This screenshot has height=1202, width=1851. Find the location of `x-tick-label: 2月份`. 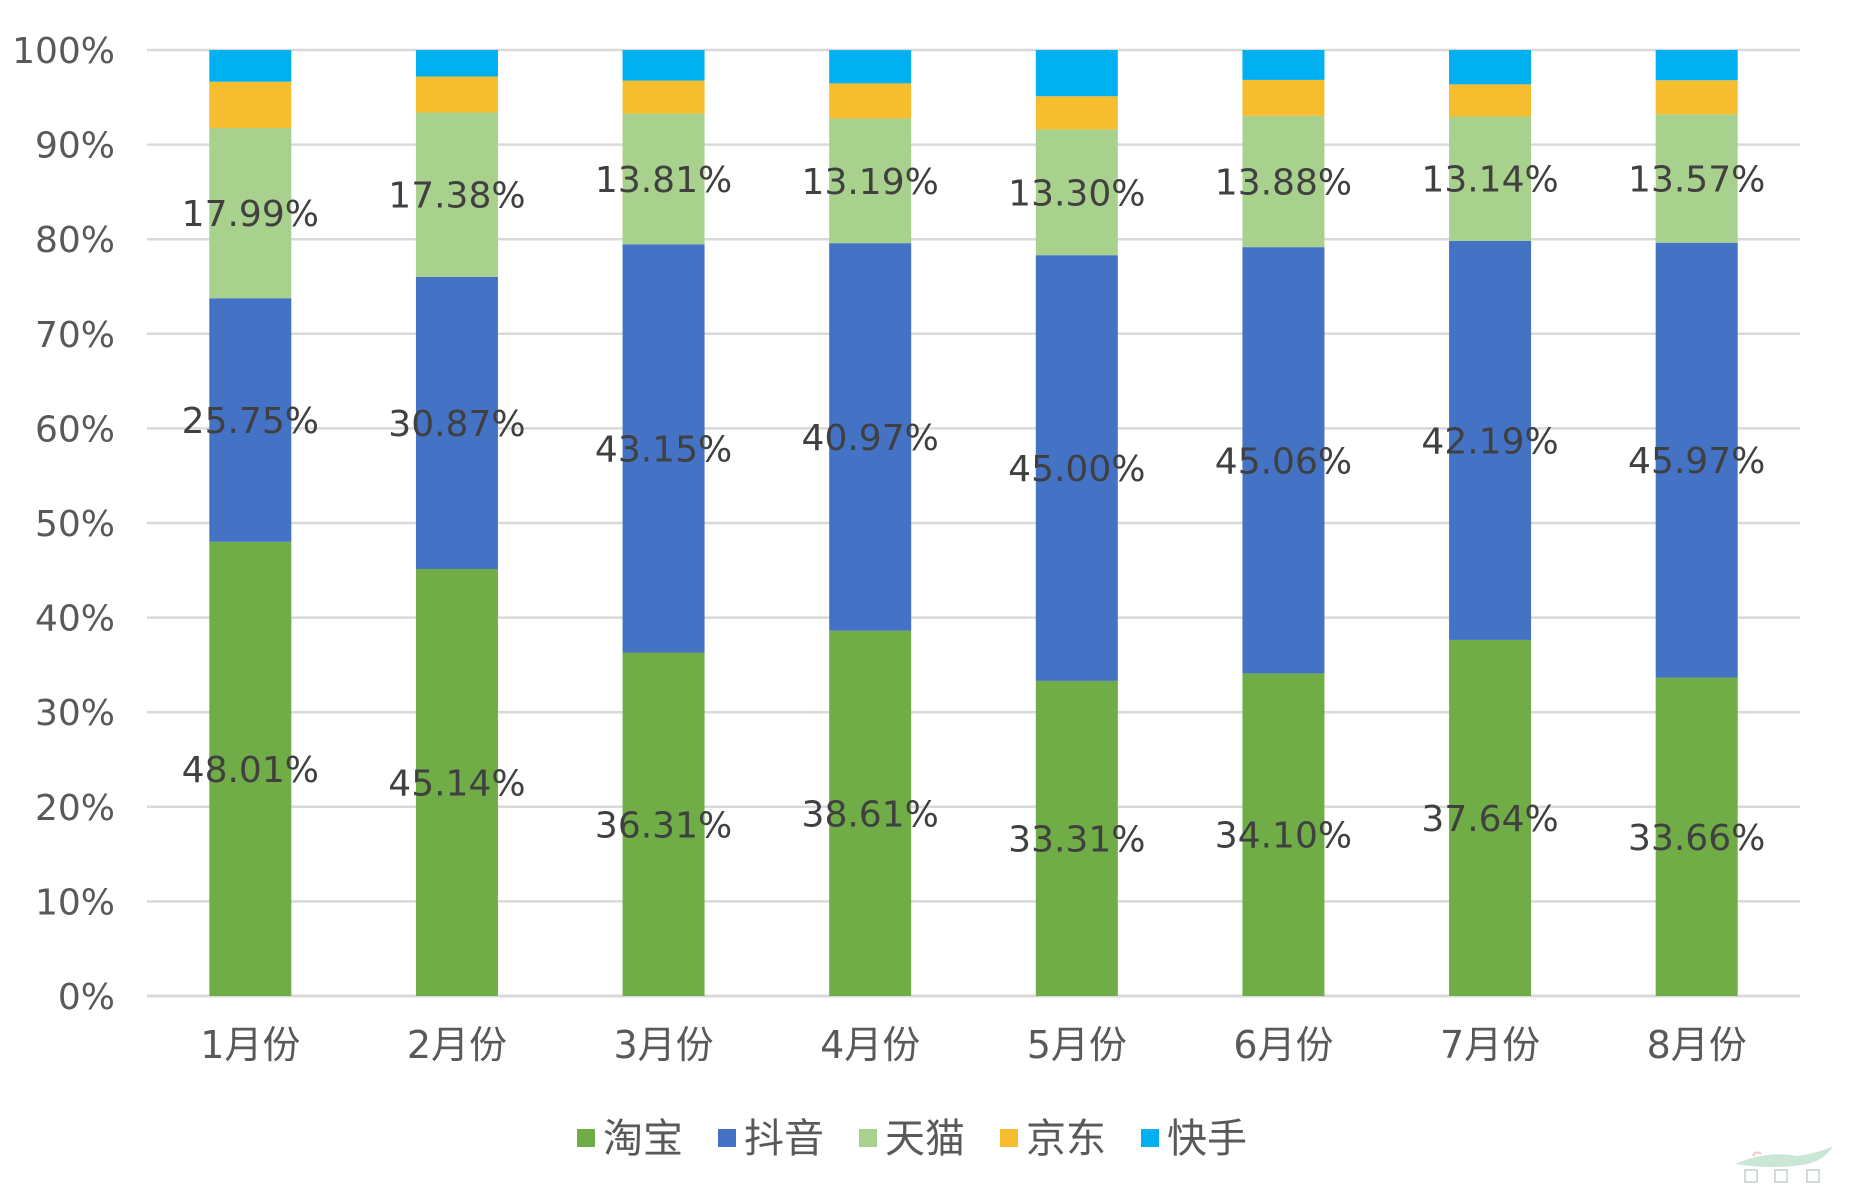

x-tick-label: 2月份 is located at coordinates (457, 1045).